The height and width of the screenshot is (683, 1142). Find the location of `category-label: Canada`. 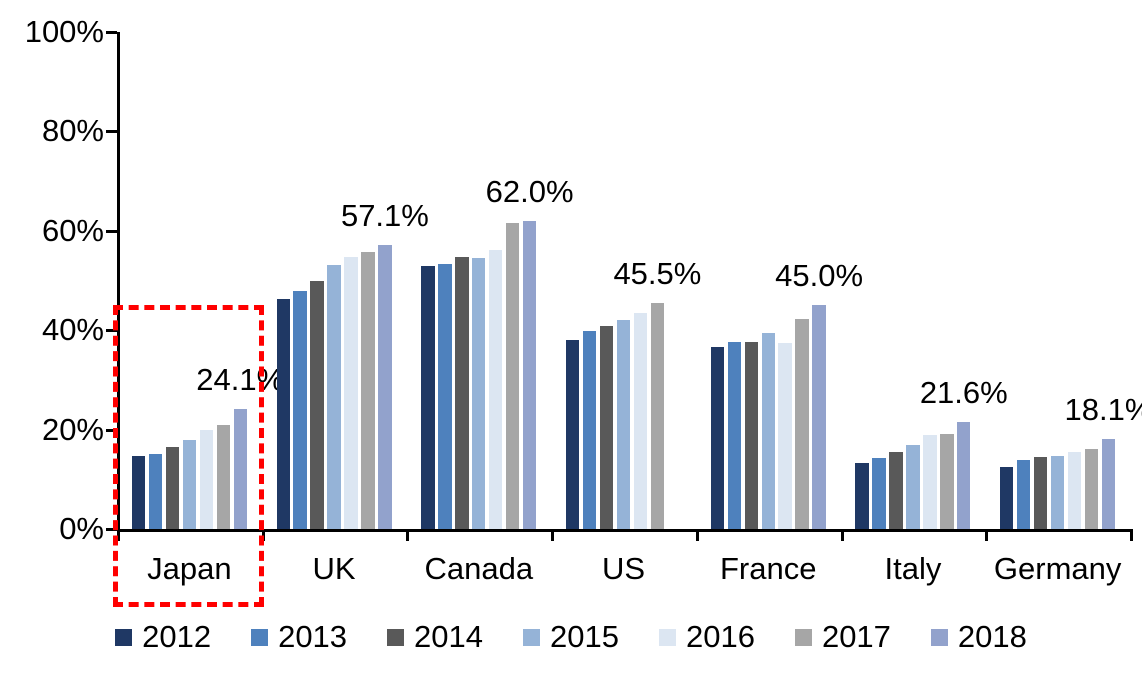

category-label: Canada is located at coordinates (479, 568).